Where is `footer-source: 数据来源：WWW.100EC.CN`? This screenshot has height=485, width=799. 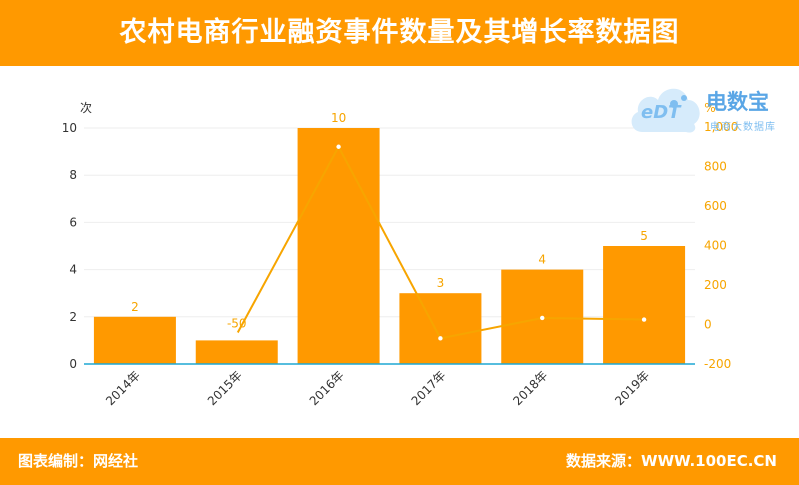 footer-source: 数据来源：WWW.100EC.CN is located at coordinates (671, 461).